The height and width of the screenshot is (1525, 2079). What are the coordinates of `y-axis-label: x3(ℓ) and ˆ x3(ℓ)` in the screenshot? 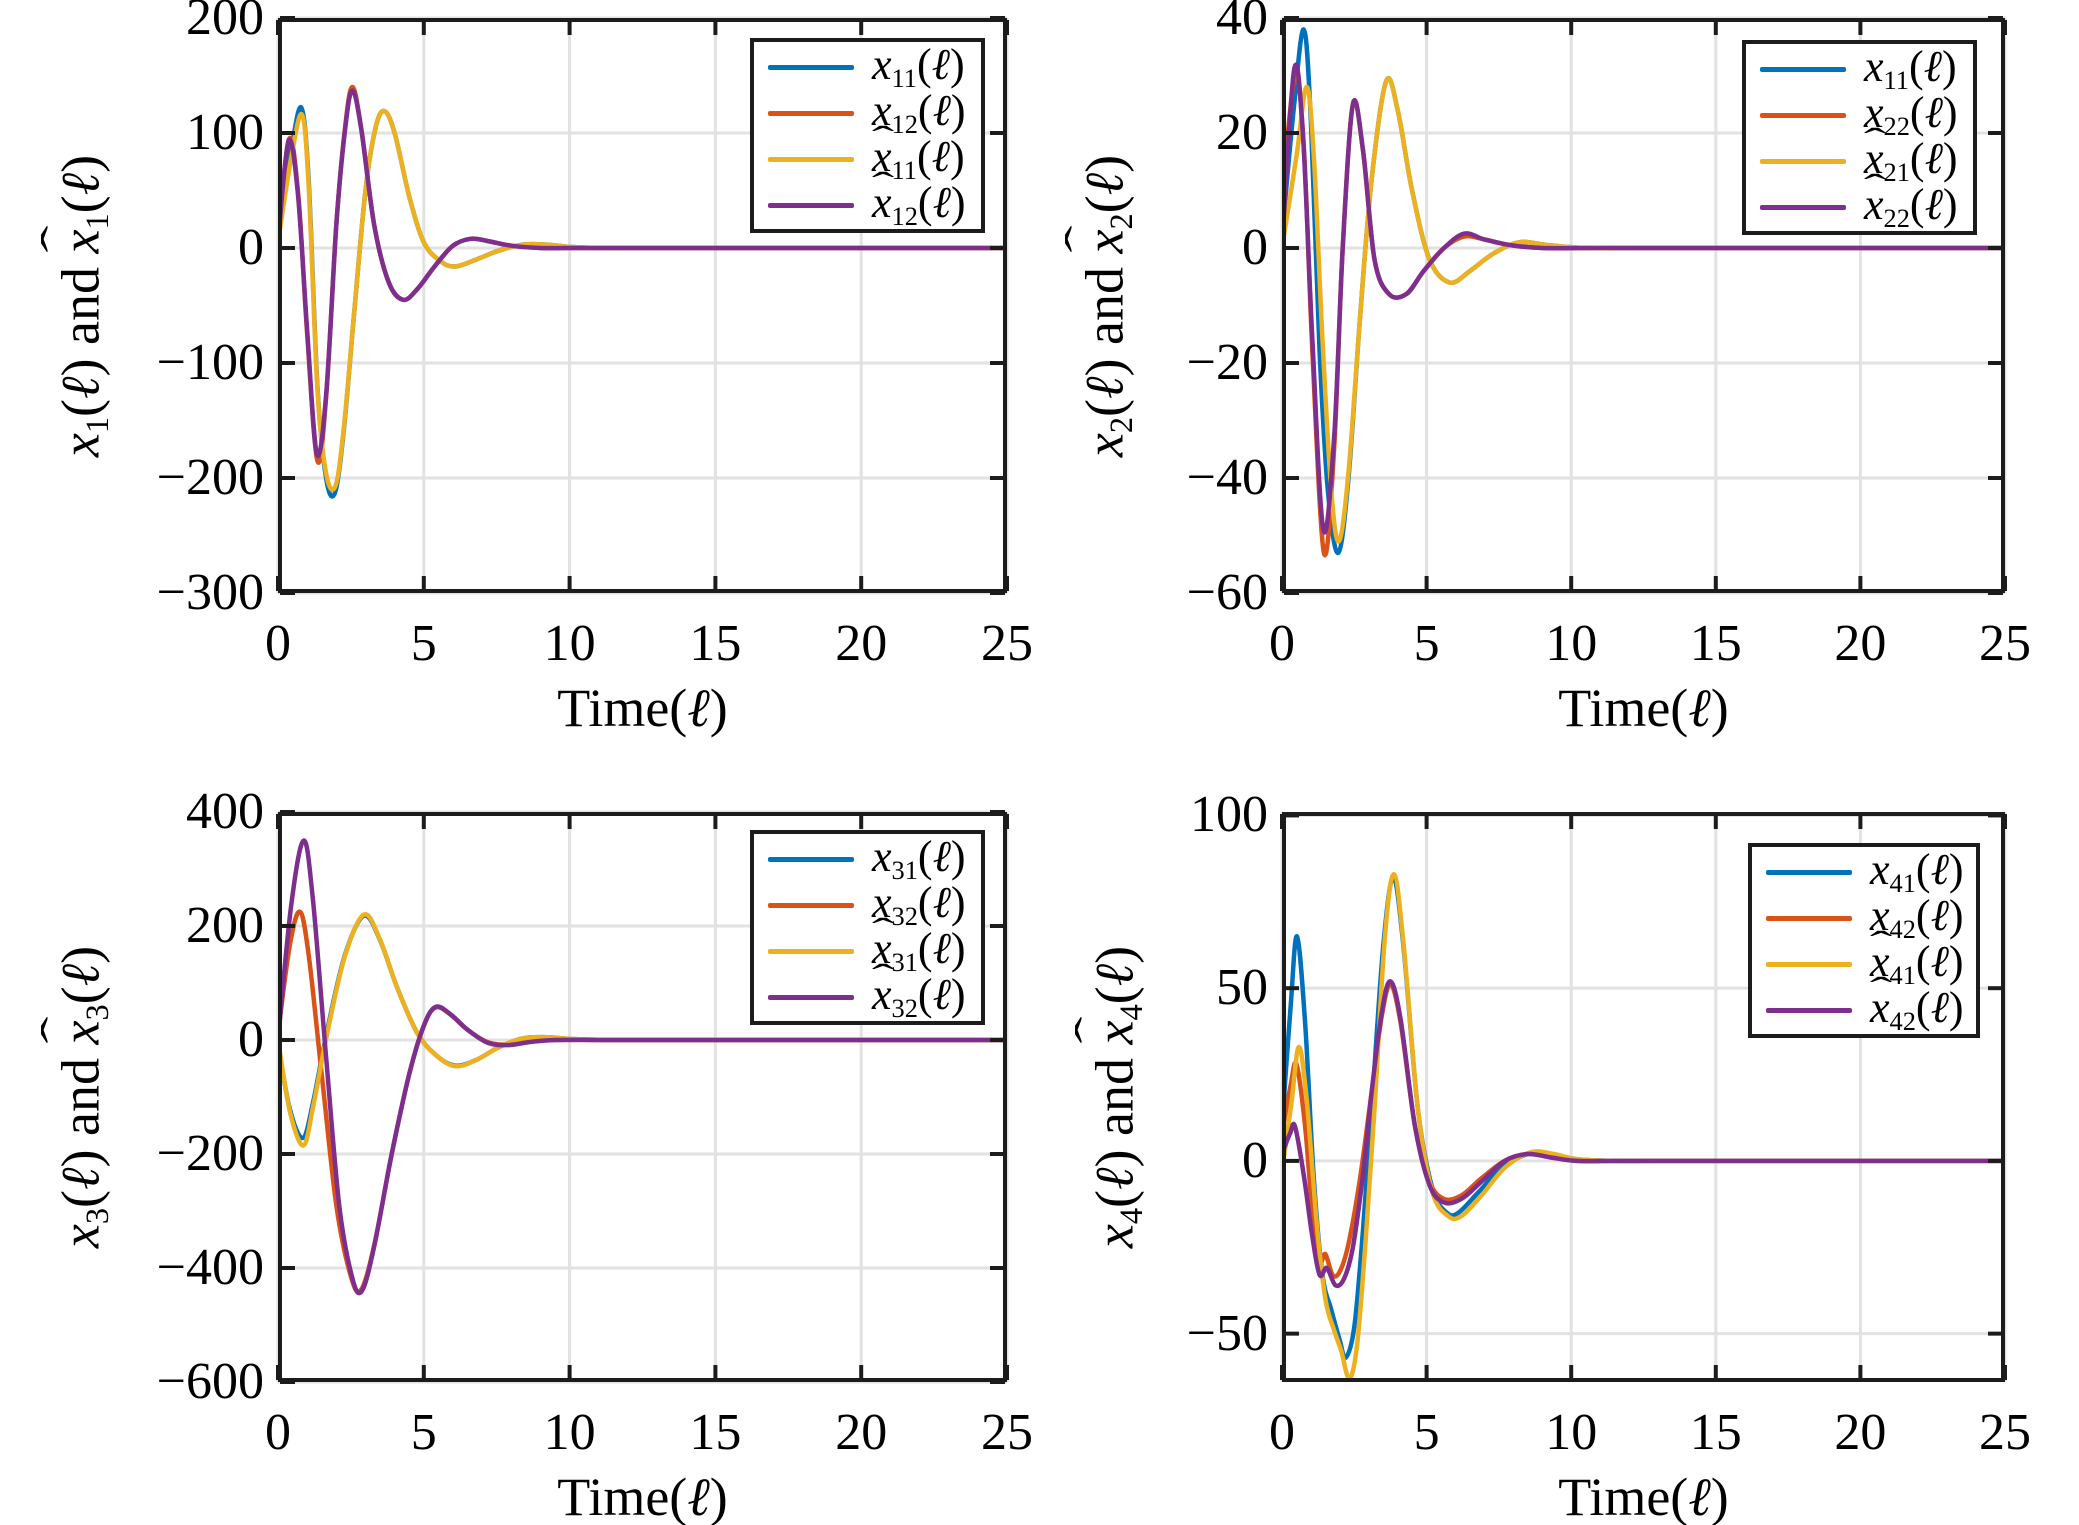 It's located at (75, 1097).